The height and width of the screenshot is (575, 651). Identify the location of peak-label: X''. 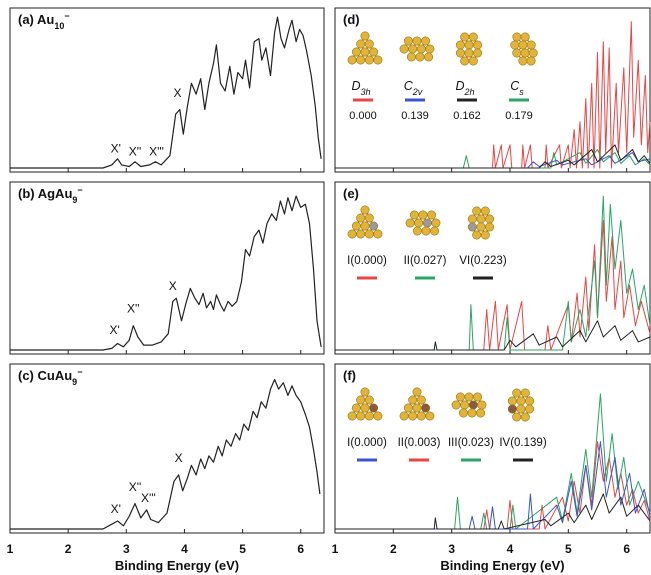
(135, 152).